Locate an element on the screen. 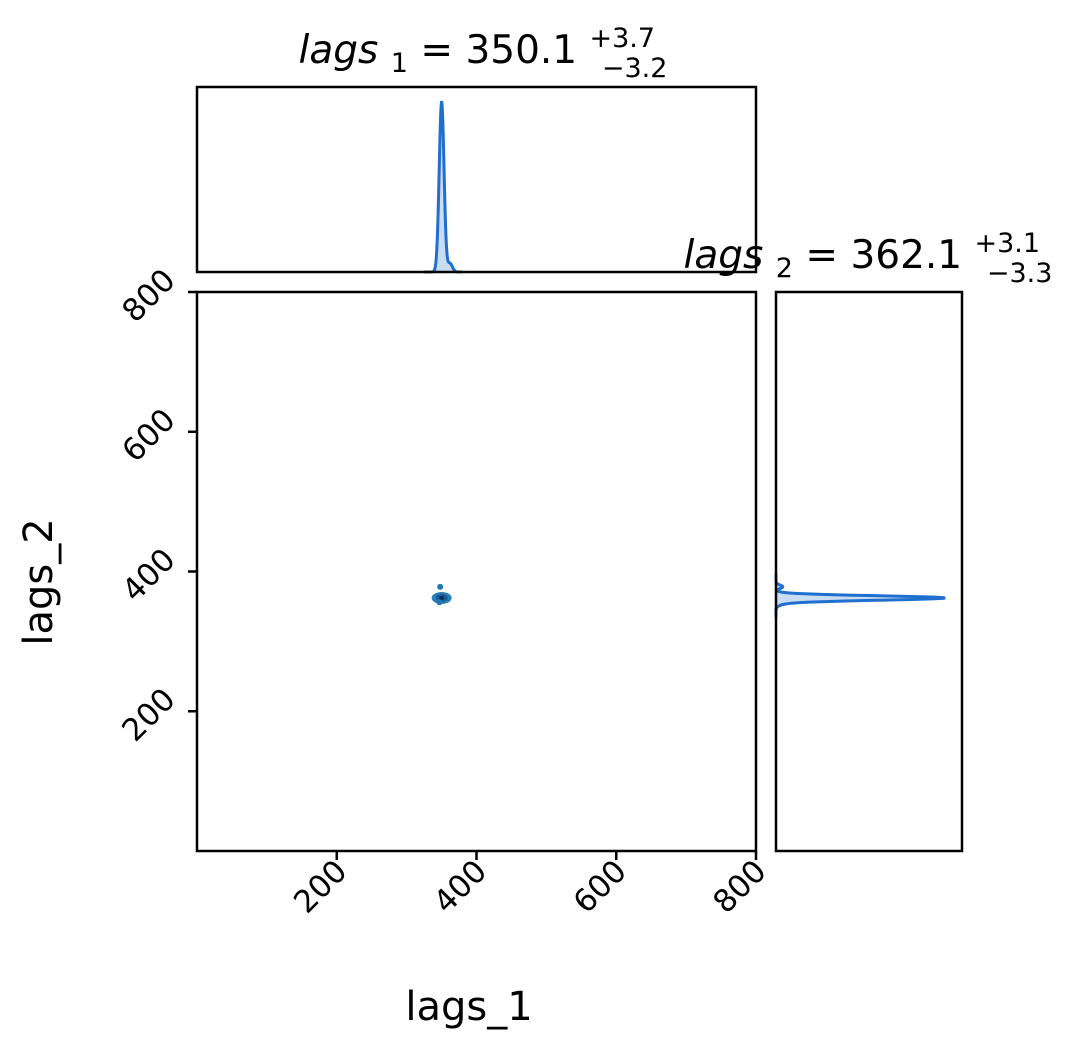  x-tick-label: 600 is located at coordinates (600, 886).